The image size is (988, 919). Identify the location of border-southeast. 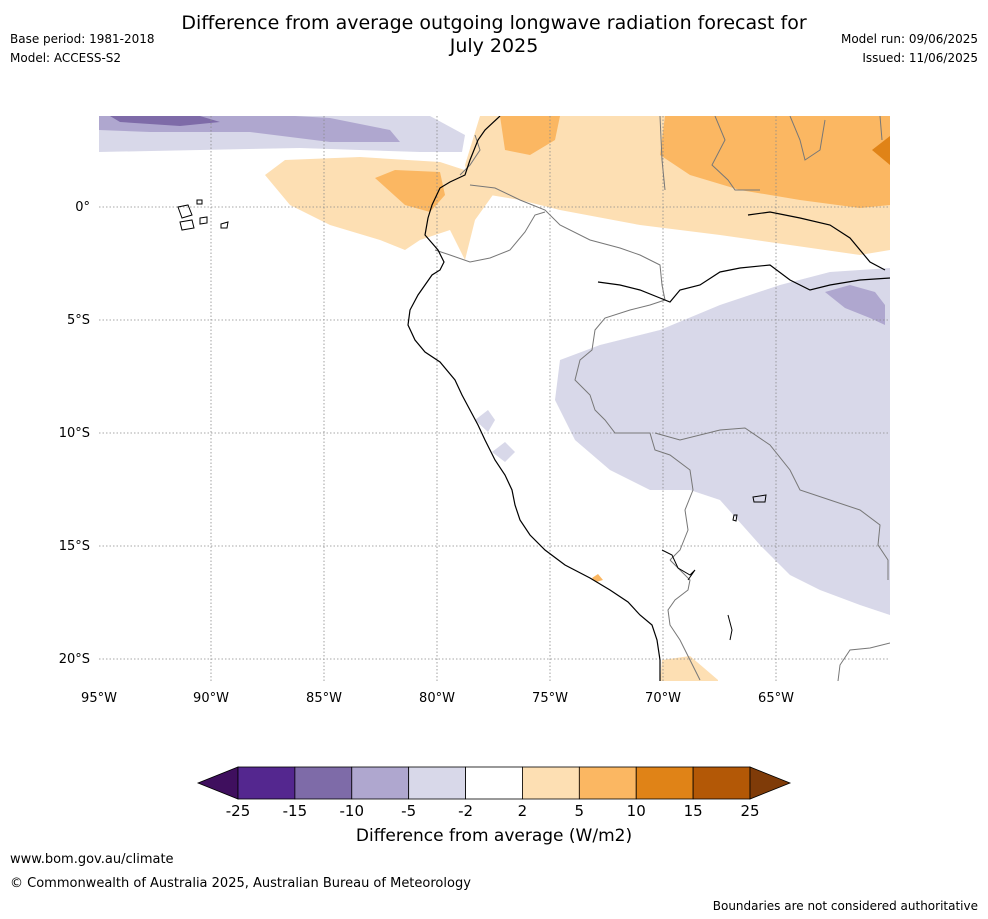
(863, 661).